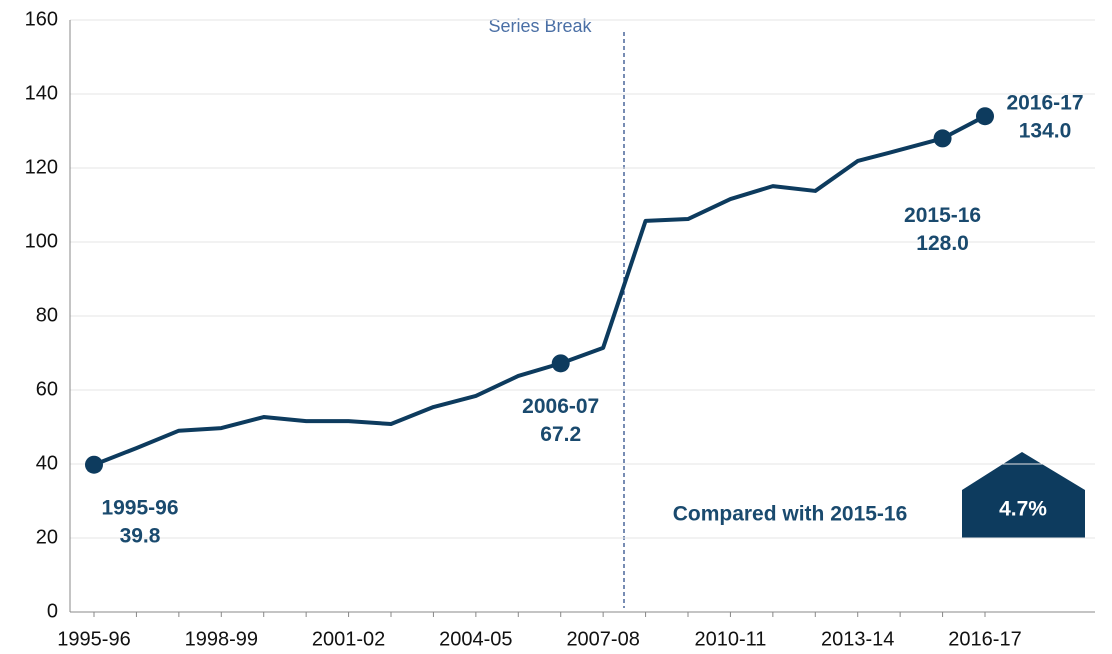 The height and width of the screenshot is (654, 1112). What do you see at coordinates (139, 507) in the screenshot?
I see `point-category-label: 1995-96` at bounding box center [139, 507].